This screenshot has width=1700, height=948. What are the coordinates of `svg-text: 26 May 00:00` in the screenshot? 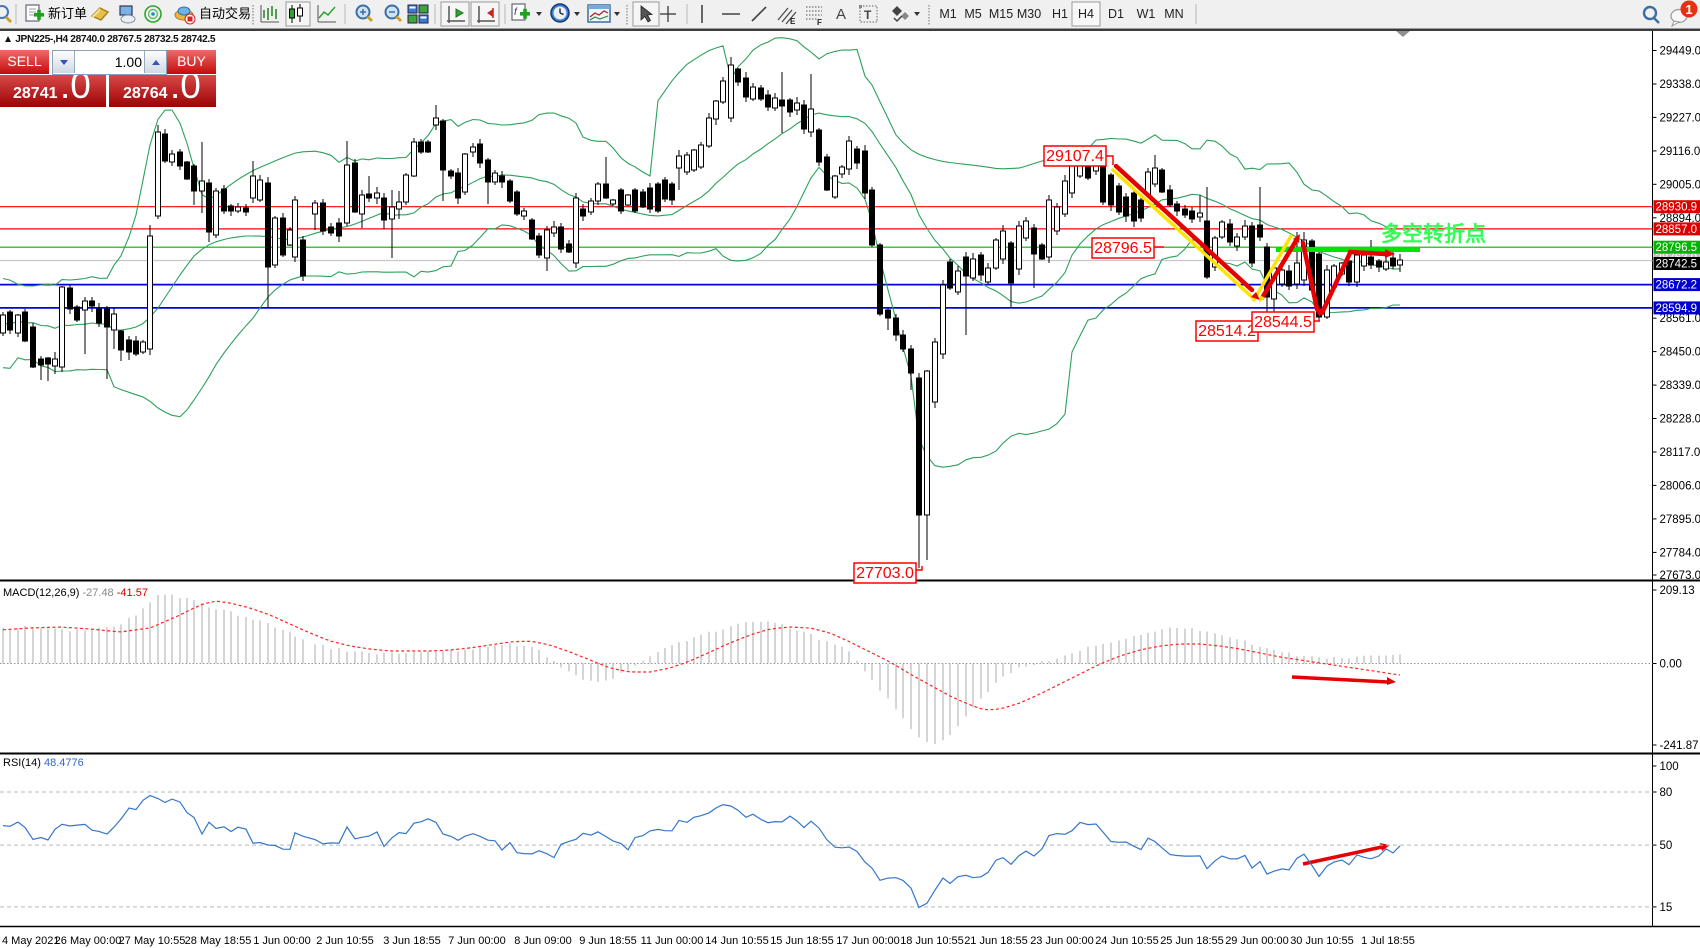 It's located at (88, 941).